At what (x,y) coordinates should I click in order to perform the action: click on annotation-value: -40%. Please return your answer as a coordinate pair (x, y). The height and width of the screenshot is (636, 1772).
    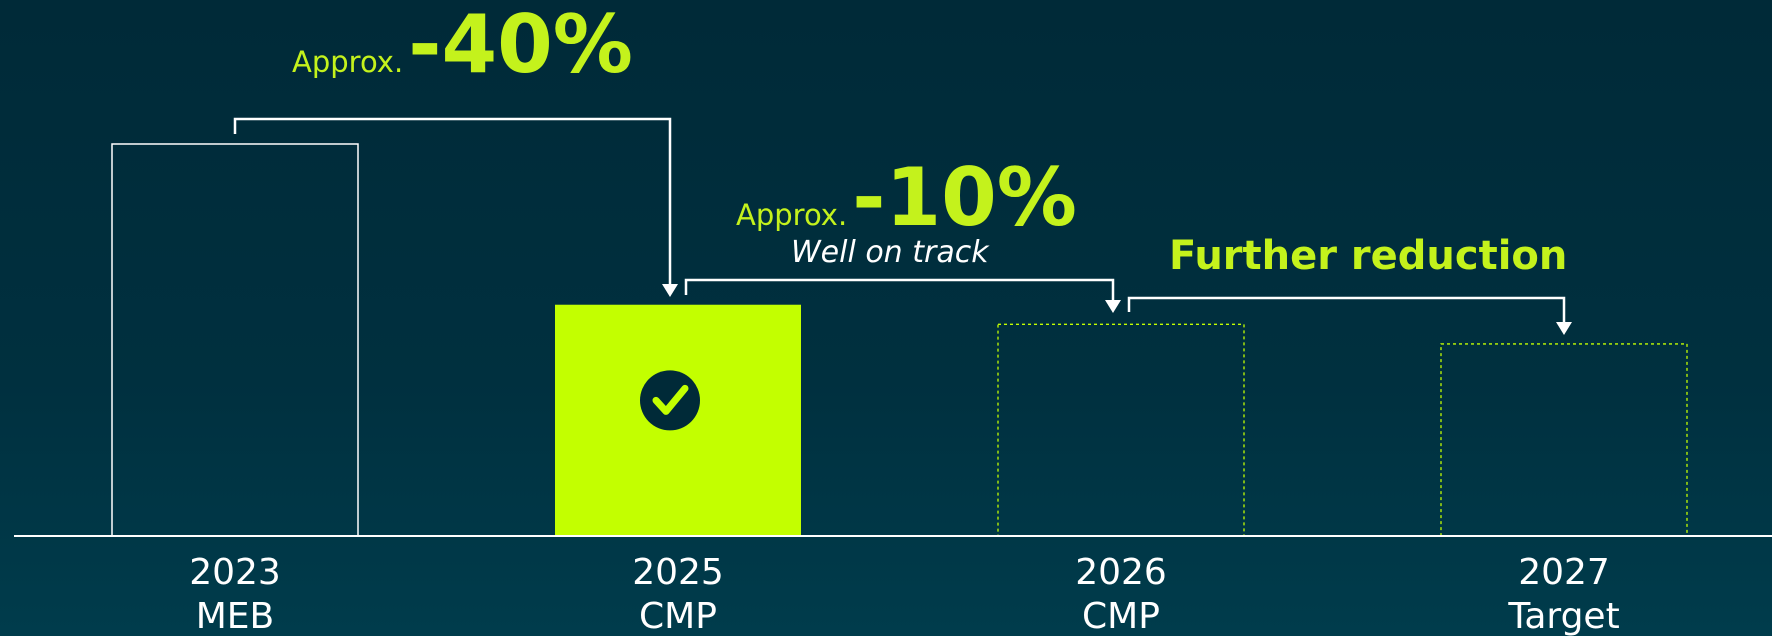
    Looking at the image, I should click on (520, 45).